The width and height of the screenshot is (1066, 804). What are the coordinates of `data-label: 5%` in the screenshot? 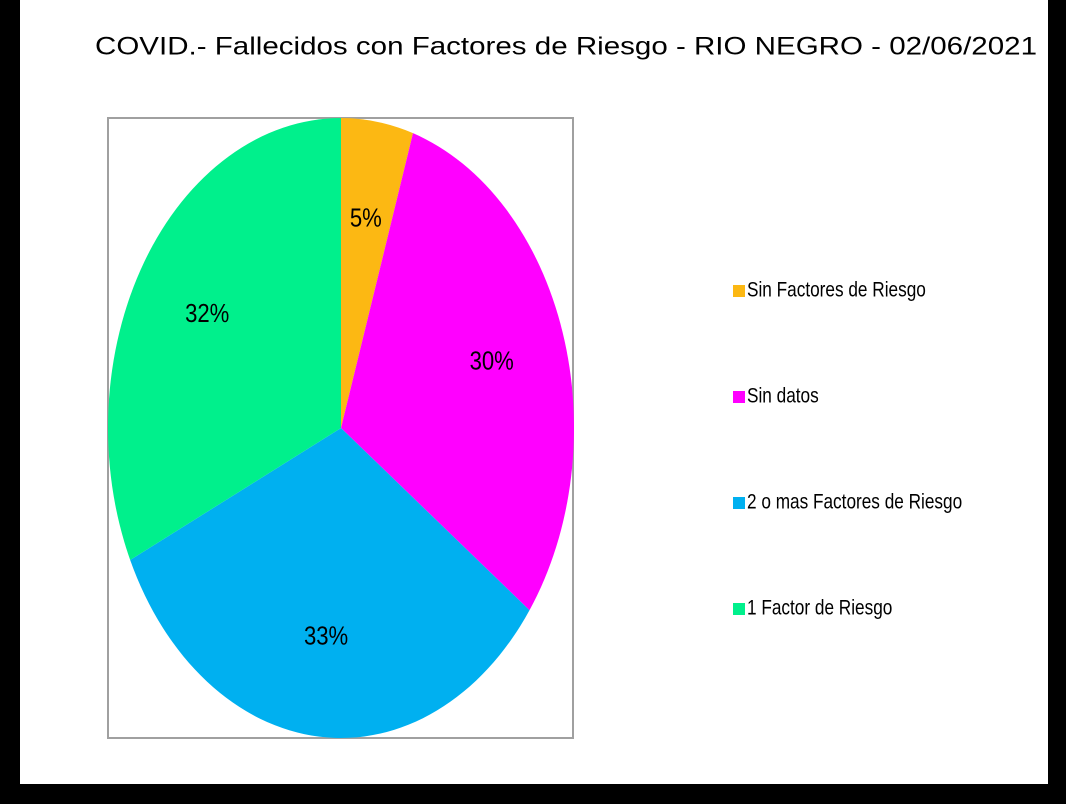 It's located at (366, 218).